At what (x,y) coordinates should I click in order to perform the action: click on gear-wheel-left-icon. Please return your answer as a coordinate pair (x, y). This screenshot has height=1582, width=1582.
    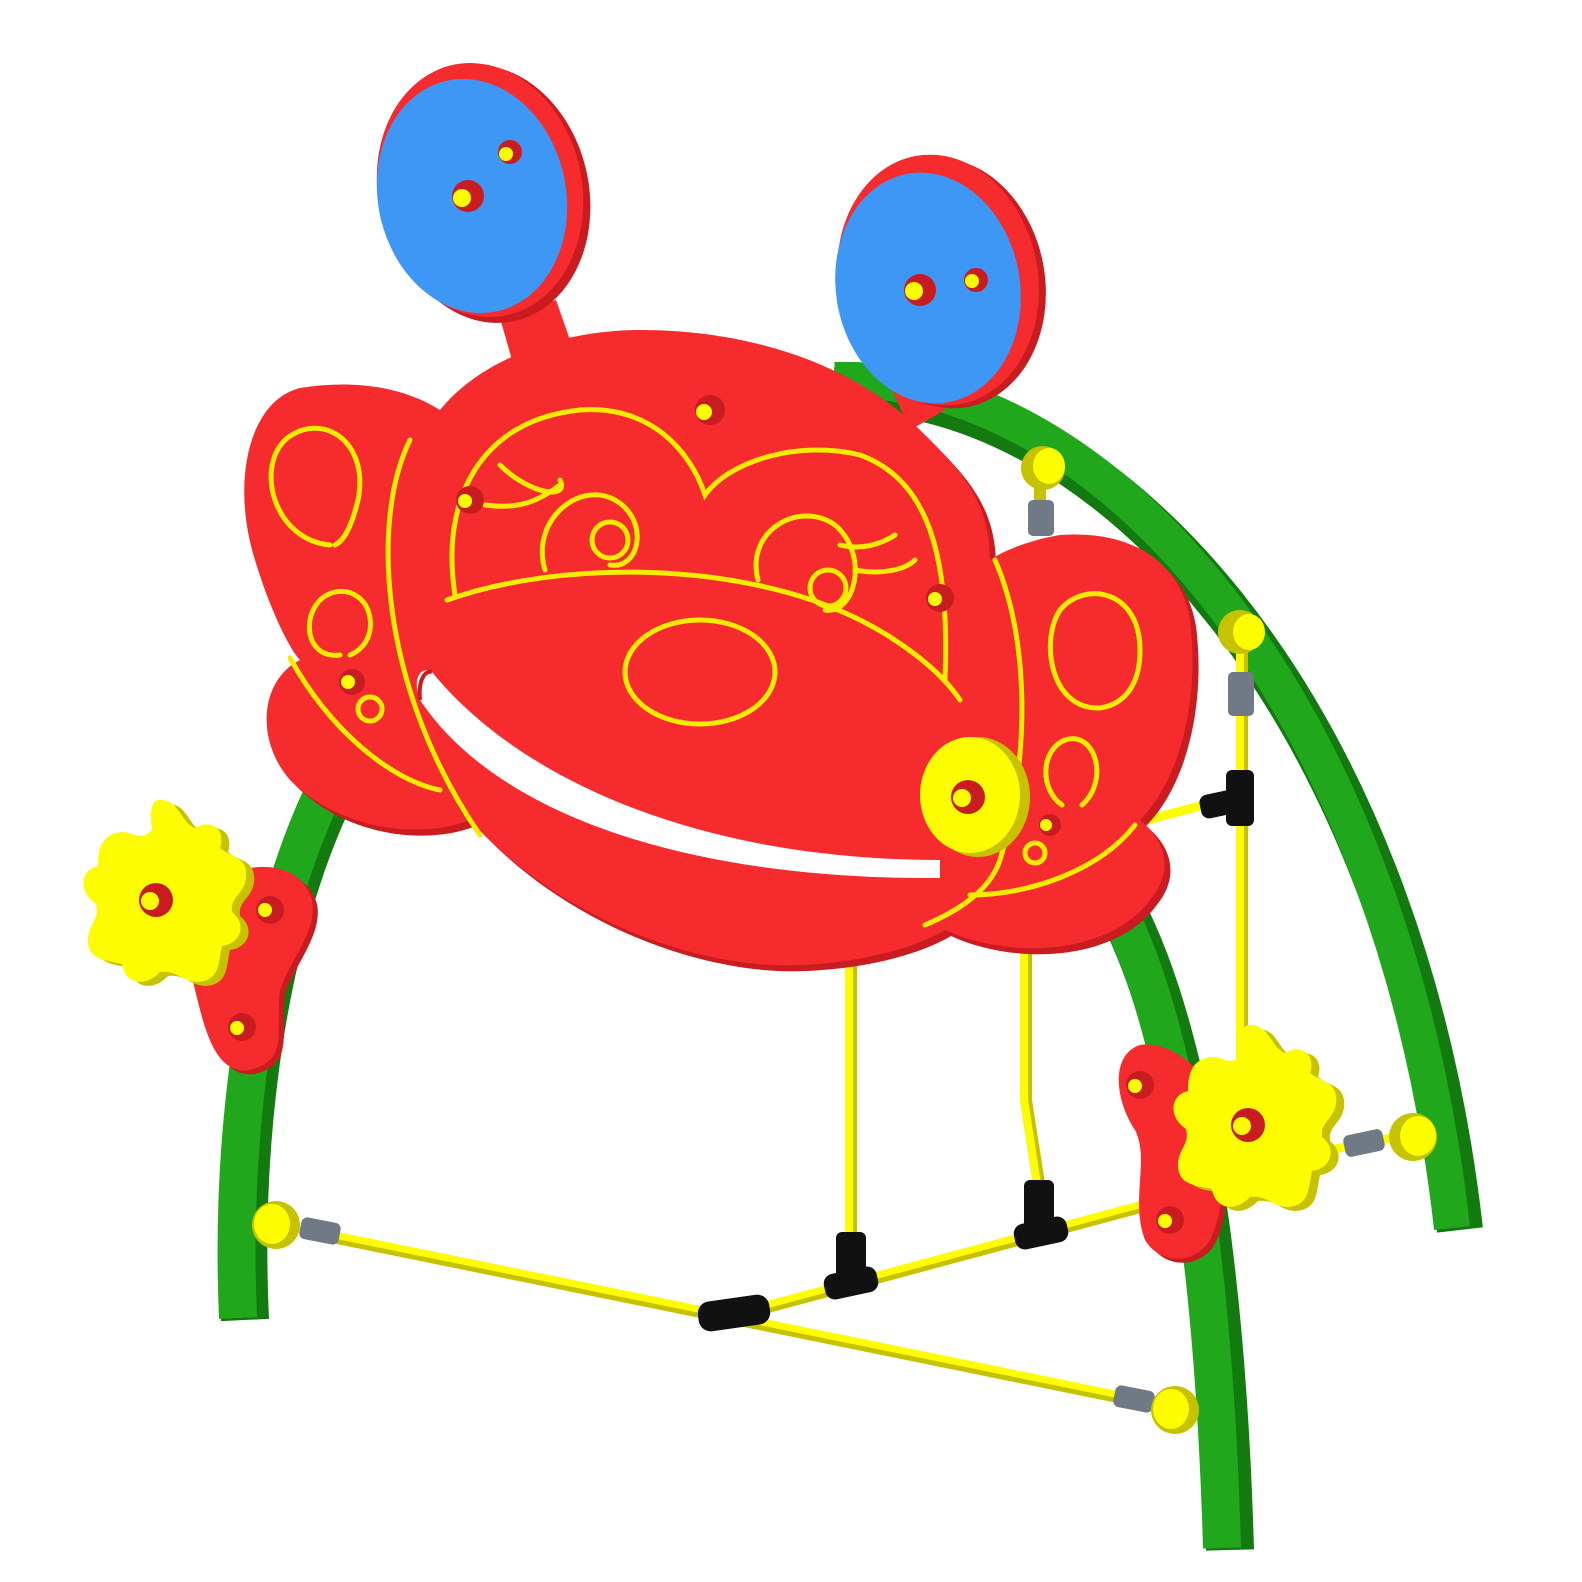
    Looking at the image, I should click on (200, 937).